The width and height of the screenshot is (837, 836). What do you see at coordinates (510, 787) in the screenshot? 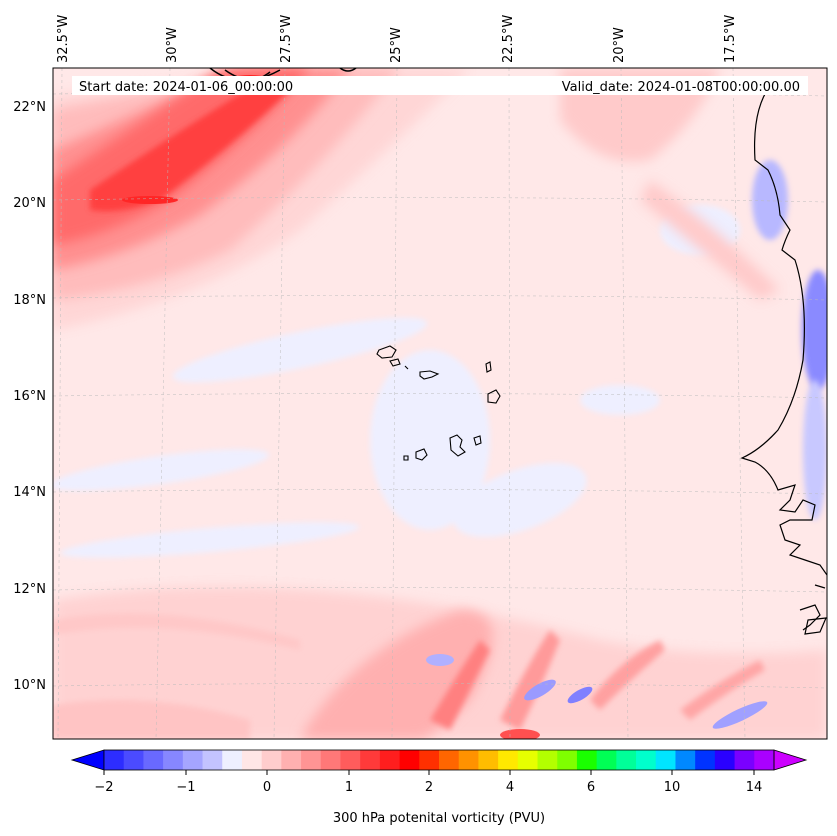
I see `cbar-tick-label: 4` at bounding box center [510, 787].